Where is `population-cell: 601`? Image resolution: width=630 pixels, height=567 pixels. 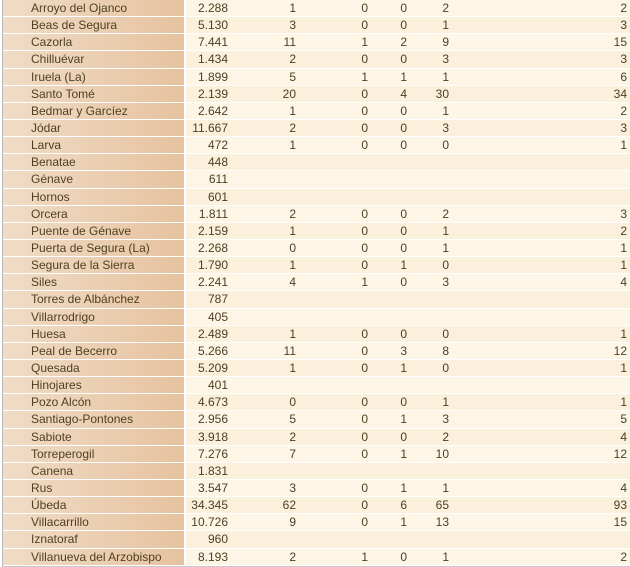 population-cell: 601 is located at coordinates (208, 197).